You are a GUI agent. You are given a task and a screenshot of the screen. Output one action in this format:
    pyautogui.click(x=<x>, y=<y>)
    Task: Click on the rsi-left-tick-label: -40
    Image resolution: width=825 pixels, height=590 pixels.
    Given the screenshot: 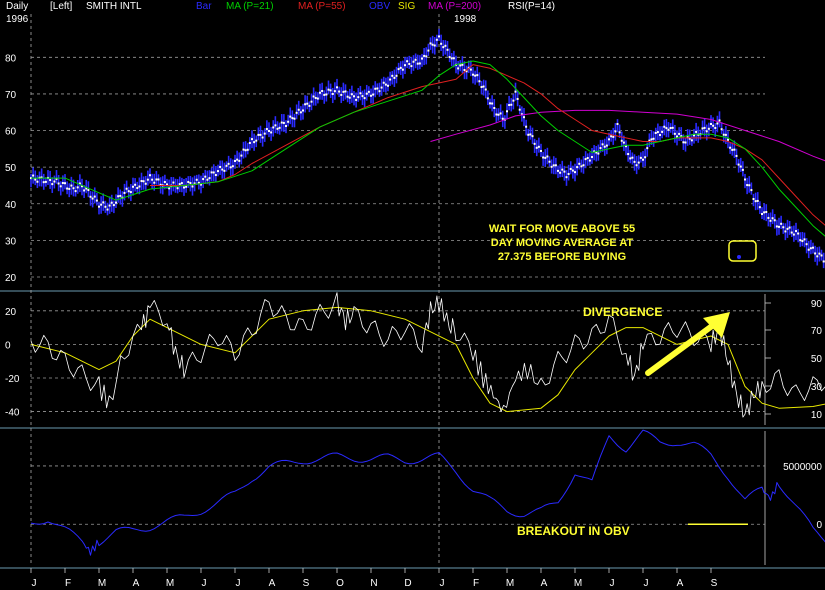 What is the action you would take?
    pyautogui.click(x=12, y=413)
    